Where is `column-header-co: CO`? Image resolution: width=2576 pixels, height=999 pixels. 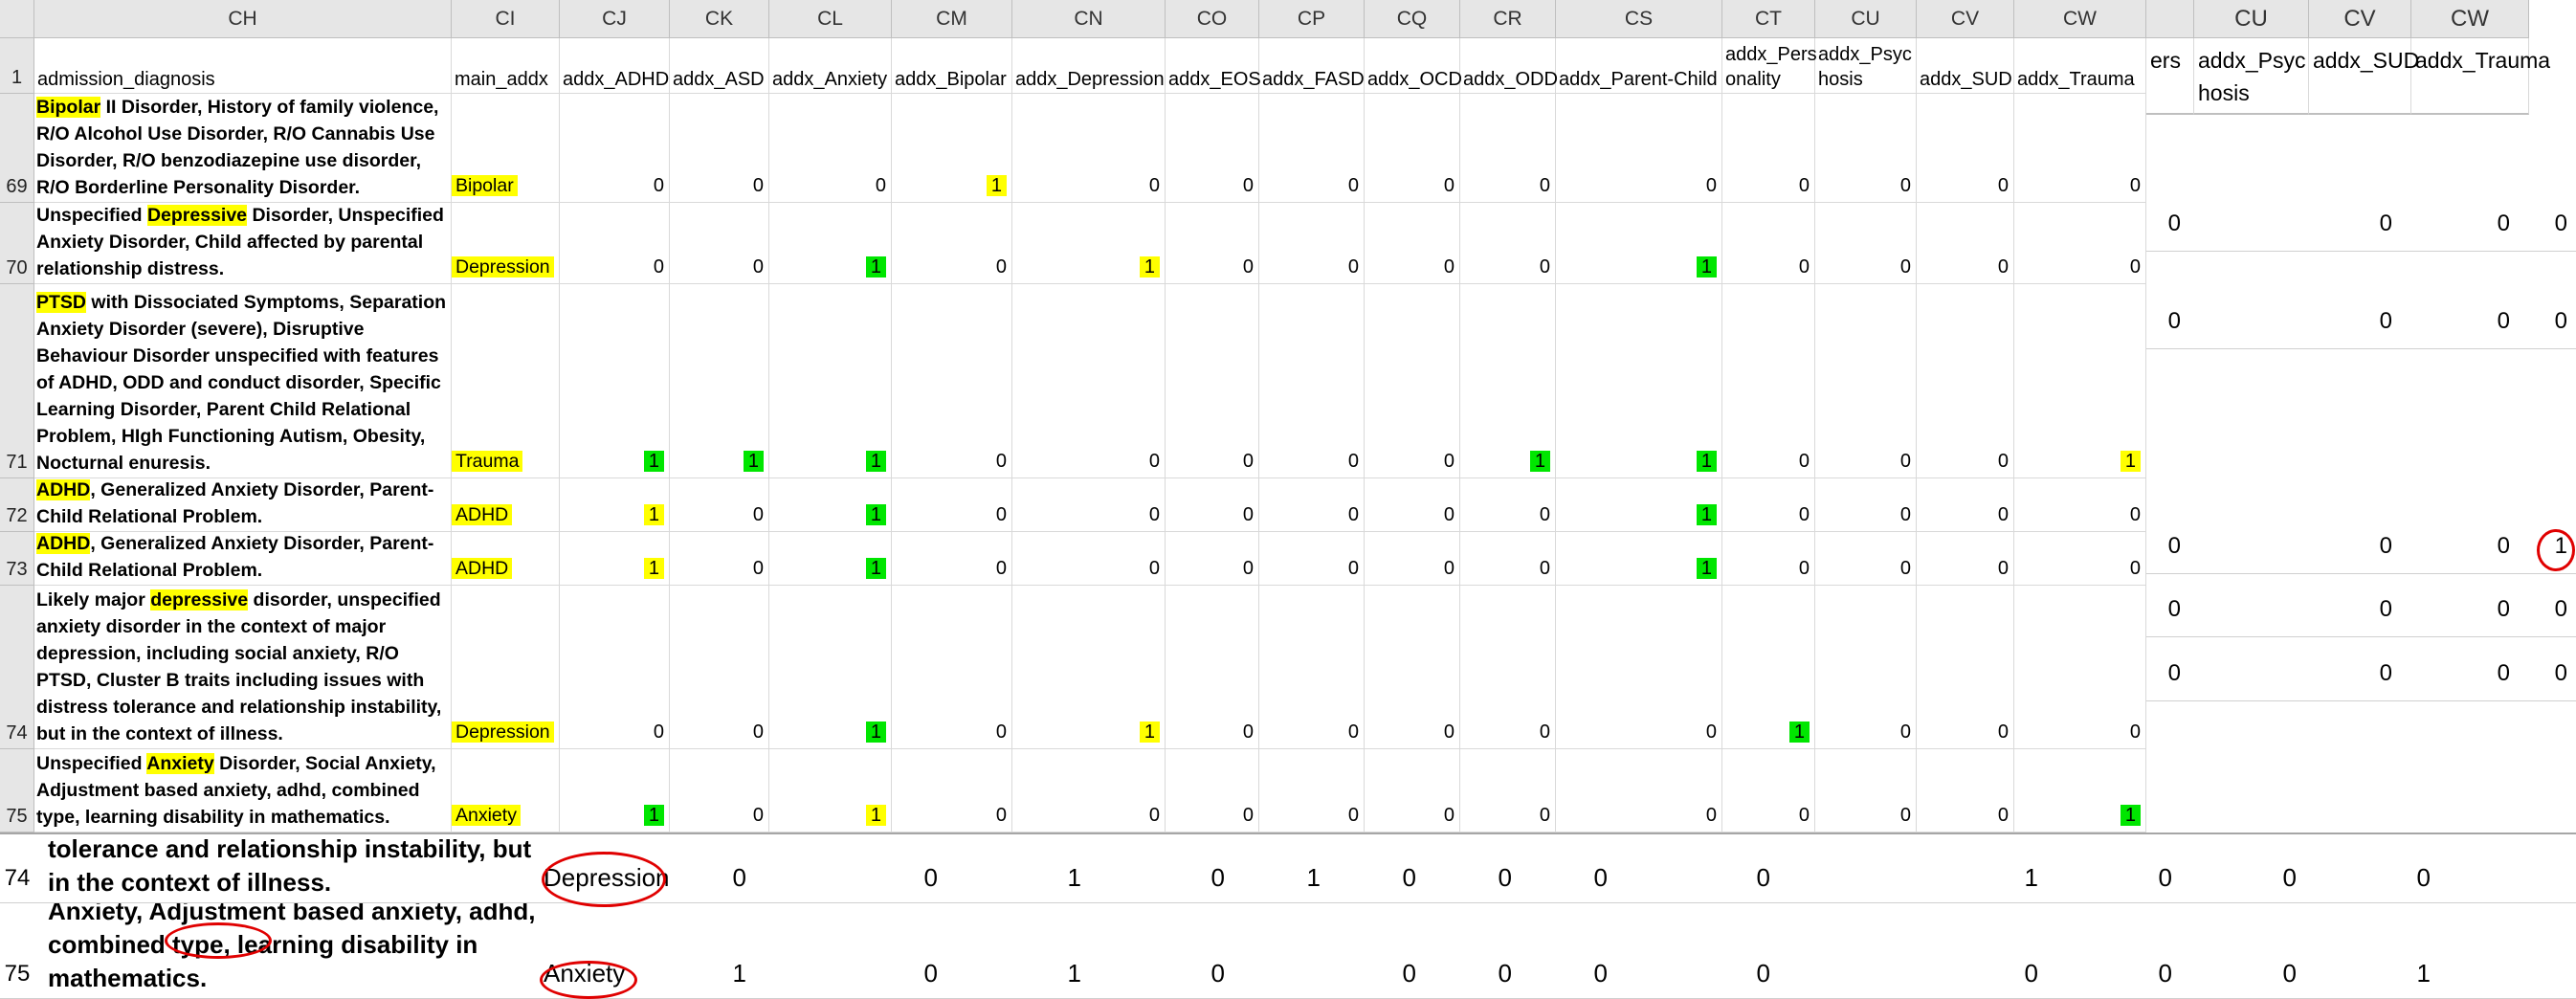 column-header-co: CO is located at coordinates (1212, 19).